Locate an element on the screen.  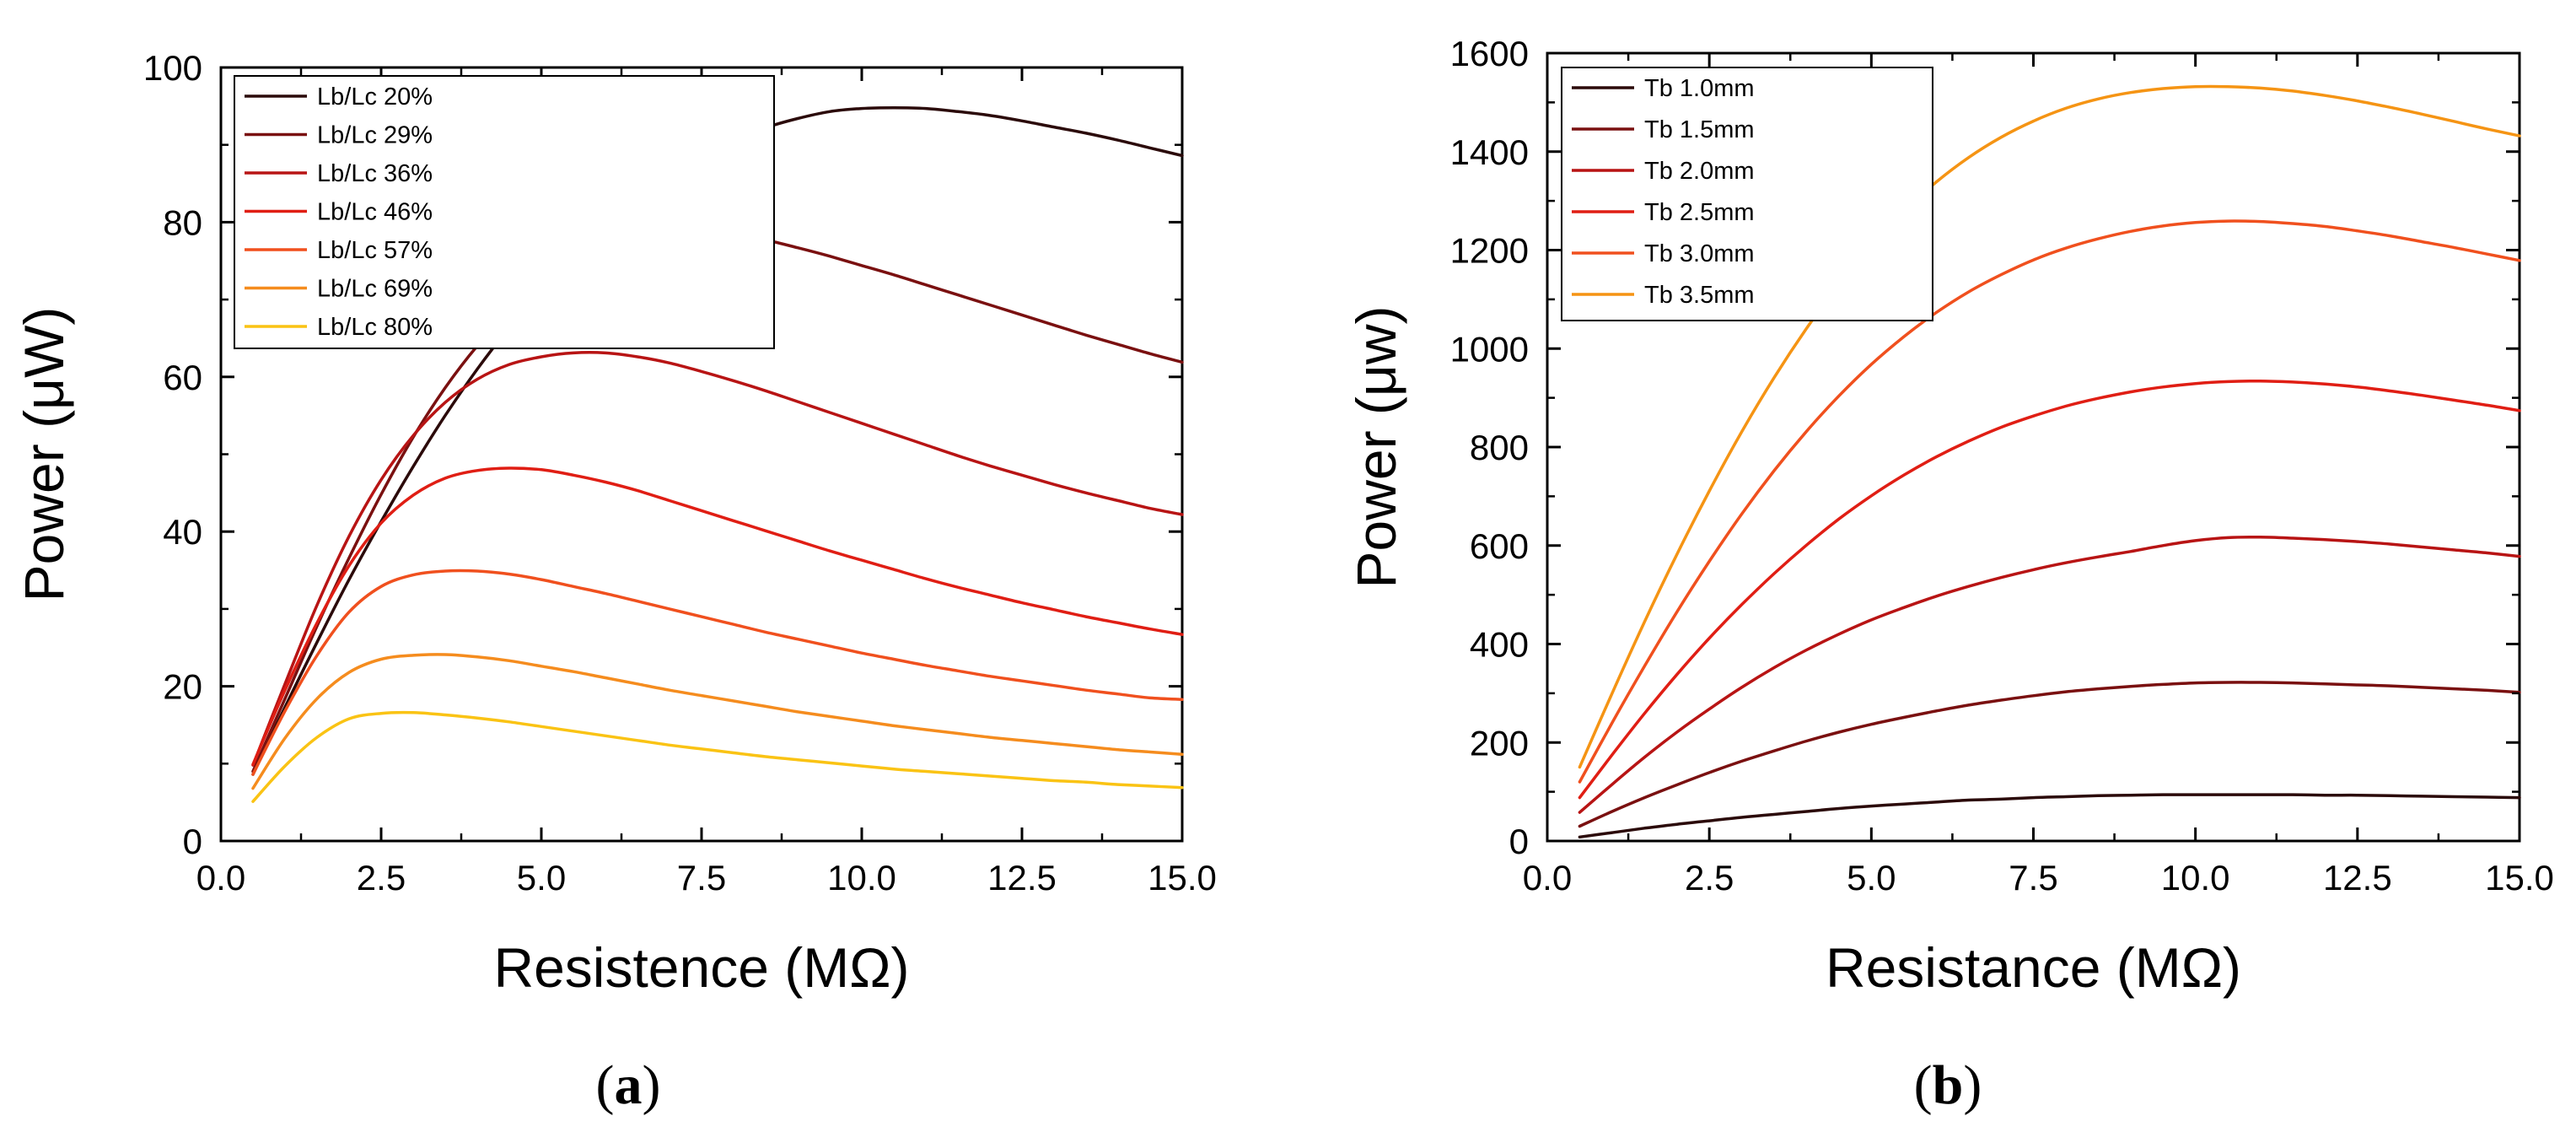
y-tick-label-a: 0 is located at coordinates (192, 841).